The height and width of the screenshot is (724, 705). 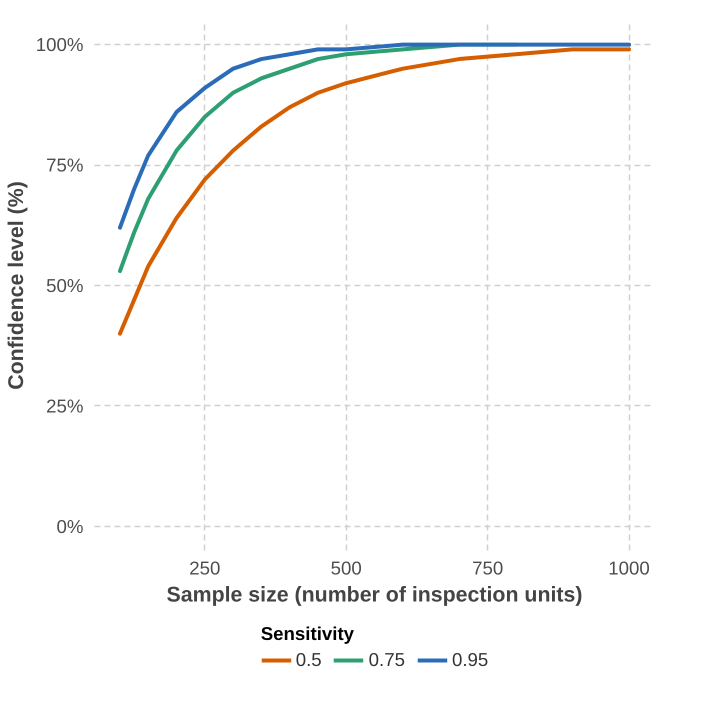 I want to click on x-tick-label: 250, so click(x=204, y=568).